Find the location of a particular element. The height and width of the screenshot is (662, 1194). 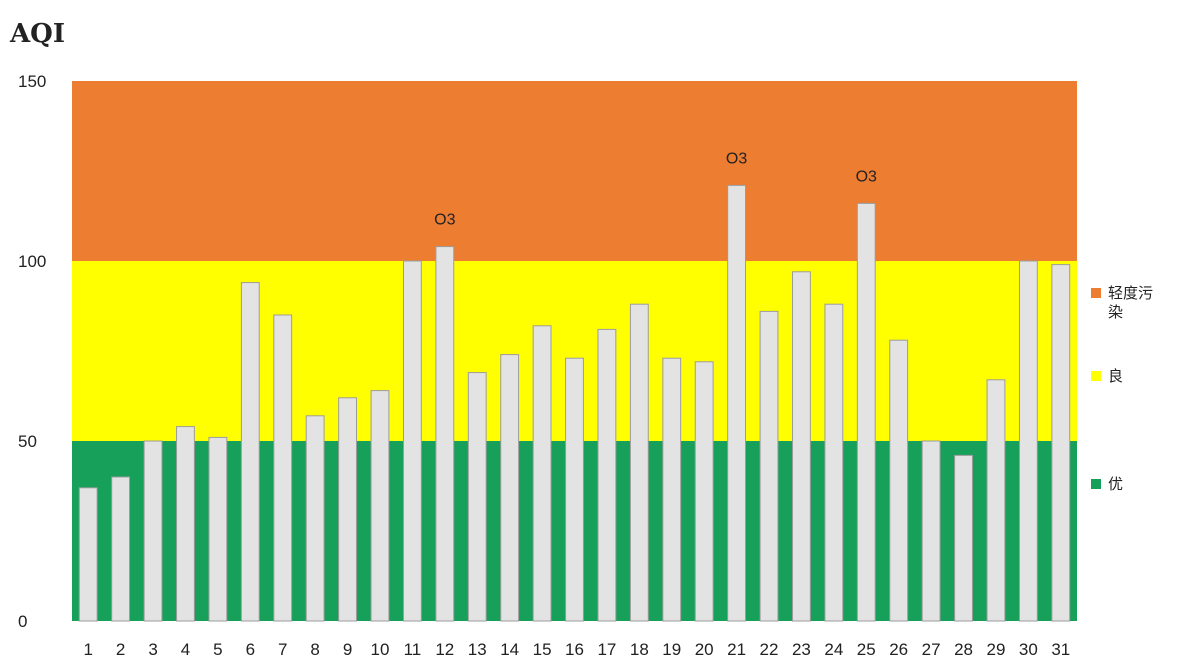

x-tick-7: 7 is located at coordinates (282, 649).